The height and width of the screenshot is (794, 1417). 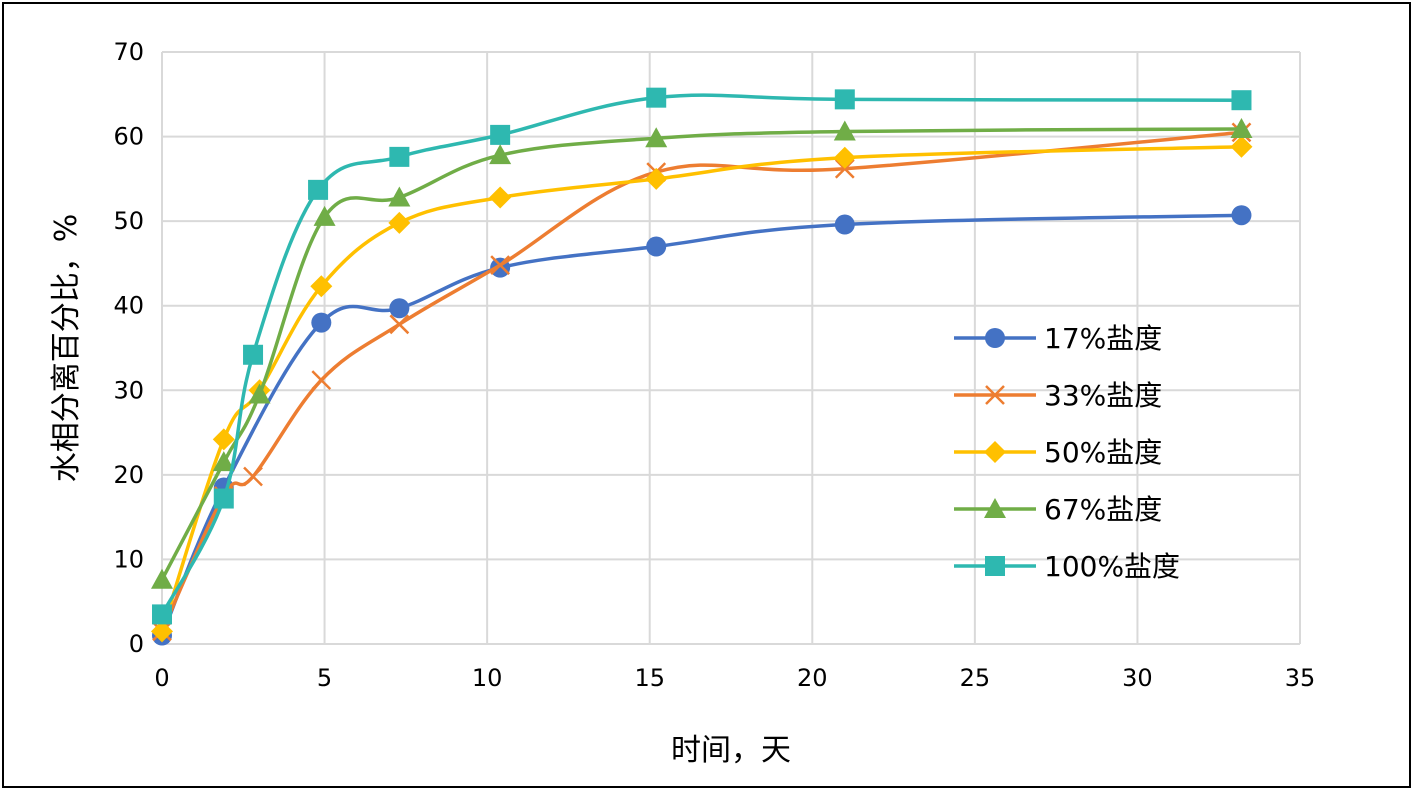 I want to click on legend-item-4: 100%盐度, so click(x=1067, y=566).